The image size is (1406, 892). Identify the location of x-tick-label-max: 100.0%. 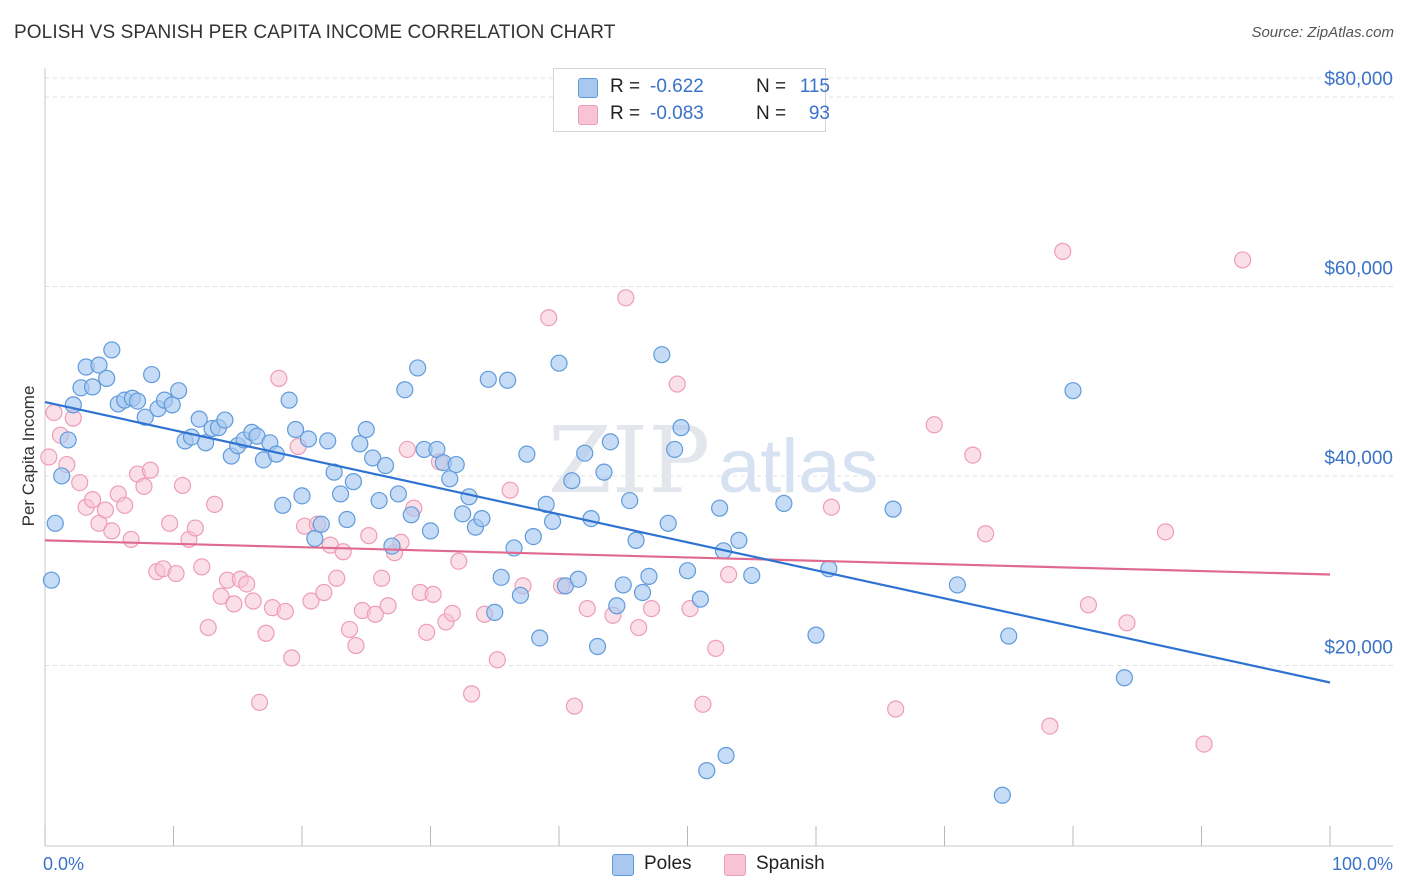
(1362, 864).